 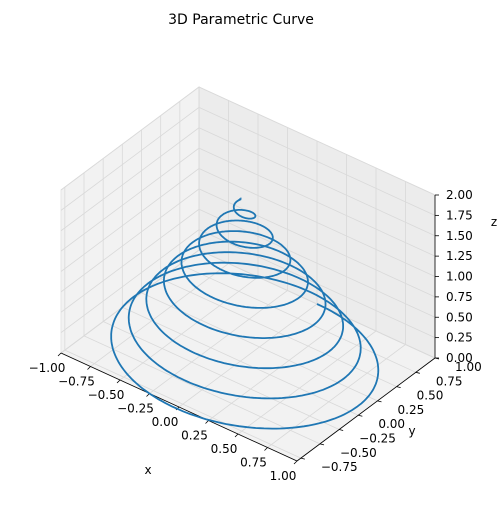 What do you see at coordinates (459, 358) in the screenshot?
I see `z-tick-label: 0.00` at bounding box center [459, 358].